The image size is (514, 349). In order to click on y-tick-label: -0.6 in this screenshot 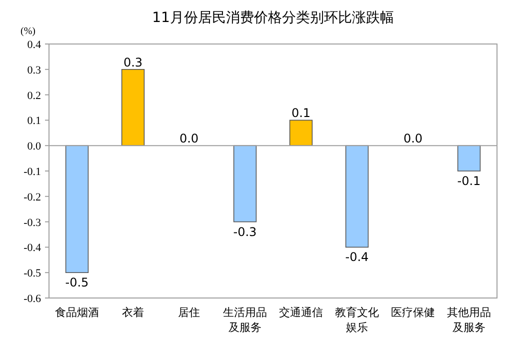, I will do `click(33, 299)`.